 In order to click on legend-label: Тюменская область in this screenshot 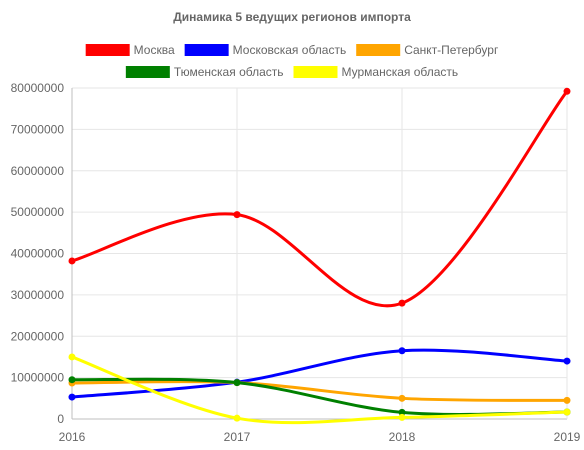, I will do `click(229, 72)`.